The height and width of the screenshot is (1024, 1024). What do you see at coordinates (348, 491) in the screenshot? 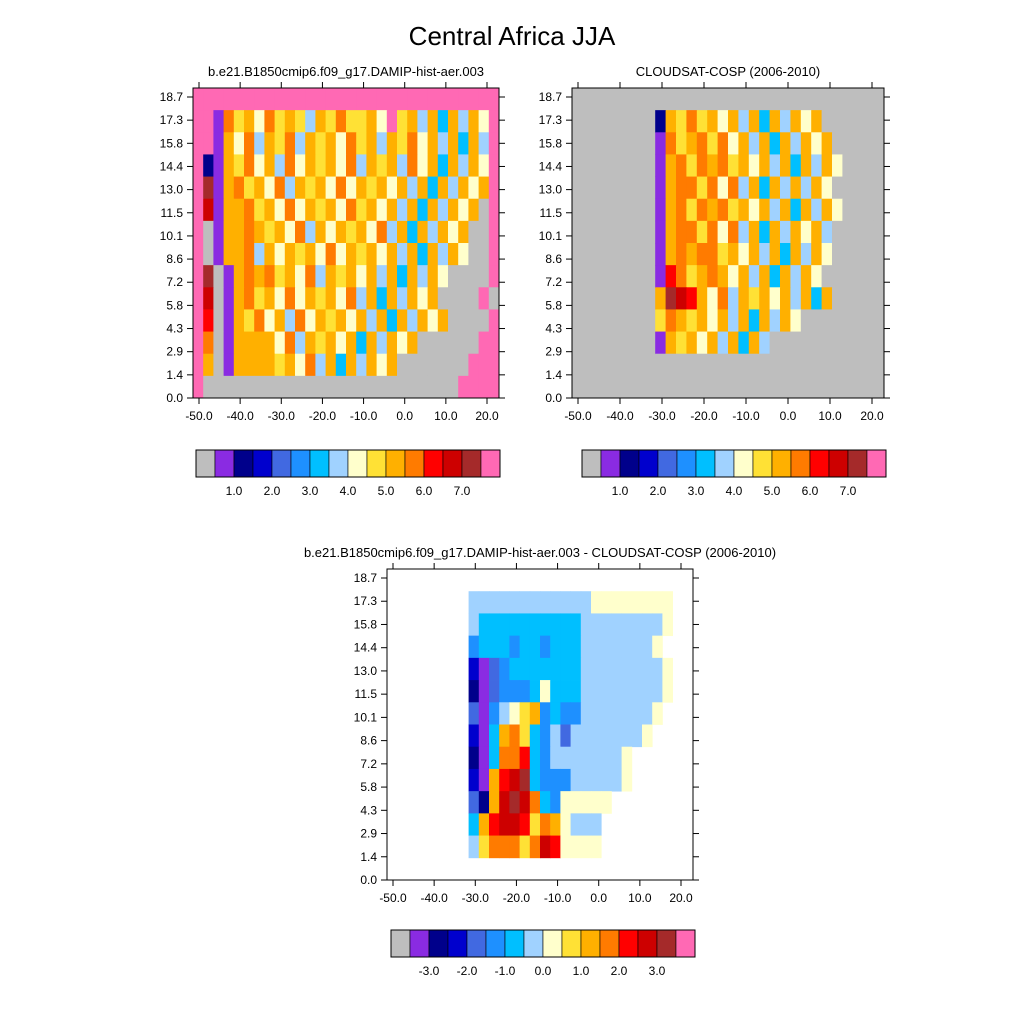
I see `colorbar-label: 4.0` at bounding box center [348, 491].